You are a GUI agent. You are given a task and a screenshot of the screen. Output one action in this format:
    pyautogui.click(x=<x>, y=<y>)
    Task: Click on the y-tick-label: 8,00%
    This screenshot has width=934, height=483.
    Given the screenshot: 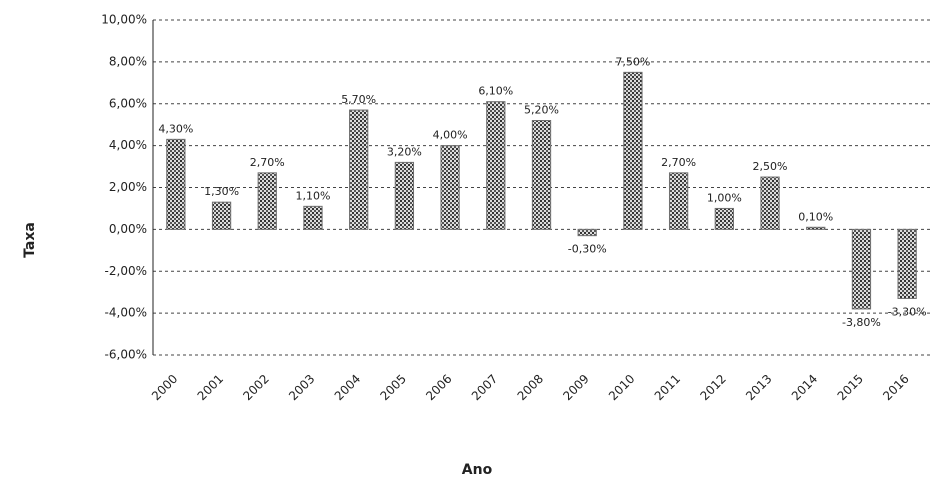 What is the action you would take?
    pyautogui.click(x=128, y=61)
    